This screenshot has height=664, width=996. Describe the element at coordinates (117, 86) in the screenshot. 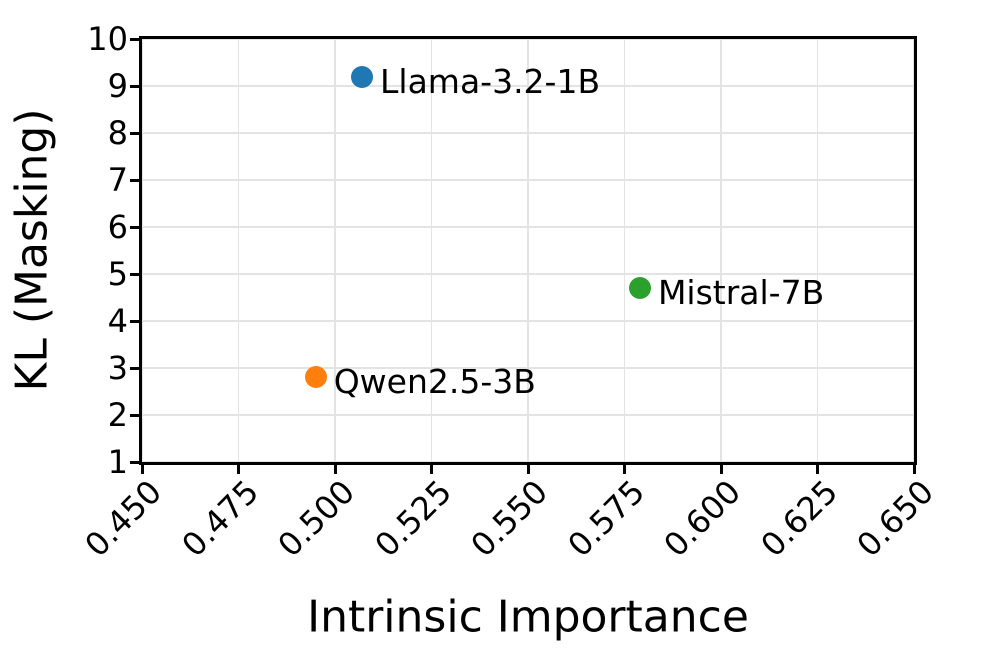

I see `y-tick-label: 9` at that location.